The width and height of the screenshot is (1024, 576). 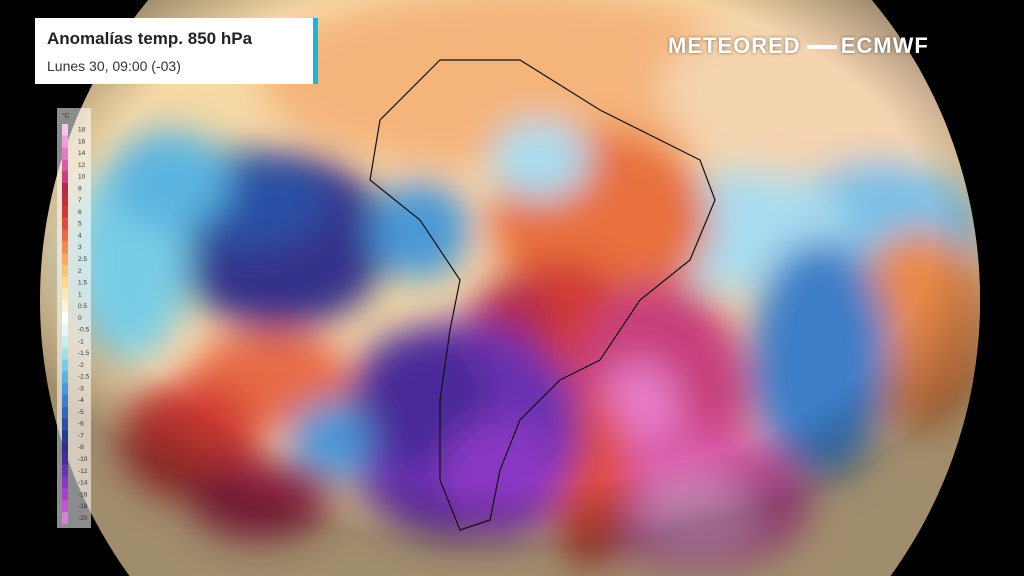 I want to click on legend-label: -20, so click(x=83, y=518).